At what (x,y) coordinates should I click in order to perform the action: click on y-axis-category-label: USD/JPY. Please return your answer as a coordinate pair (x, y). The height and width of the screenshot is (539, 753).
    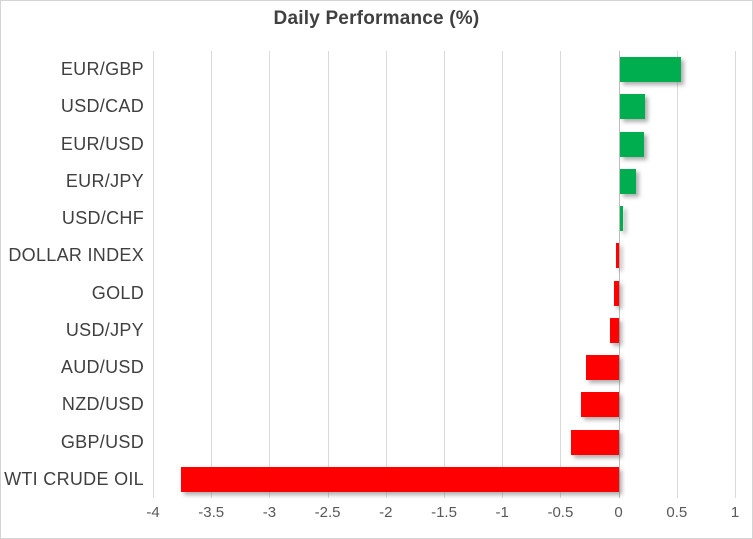
    Looking at the image, I should click on (104, 329).